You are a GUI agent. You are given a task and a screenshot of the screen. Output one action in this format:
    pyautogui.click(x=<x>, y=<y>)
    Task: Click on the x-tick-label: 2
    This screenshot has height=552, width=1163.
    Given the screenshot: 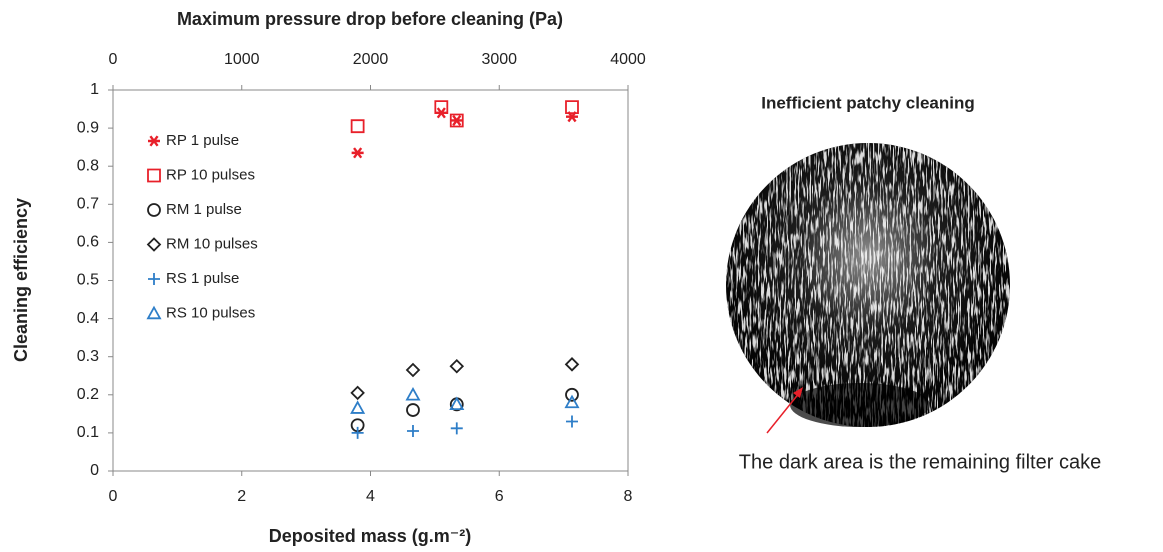 What is the action you would take?
    pyautogui.click(x=241, y=496)
    